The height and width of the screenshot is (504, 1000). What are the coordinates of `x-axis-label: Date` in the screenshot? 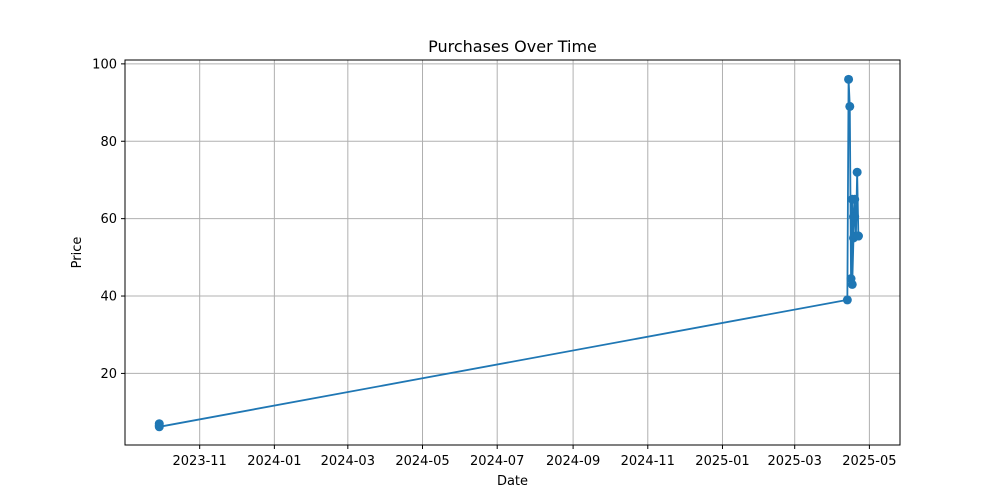 It's located at (512, 481).